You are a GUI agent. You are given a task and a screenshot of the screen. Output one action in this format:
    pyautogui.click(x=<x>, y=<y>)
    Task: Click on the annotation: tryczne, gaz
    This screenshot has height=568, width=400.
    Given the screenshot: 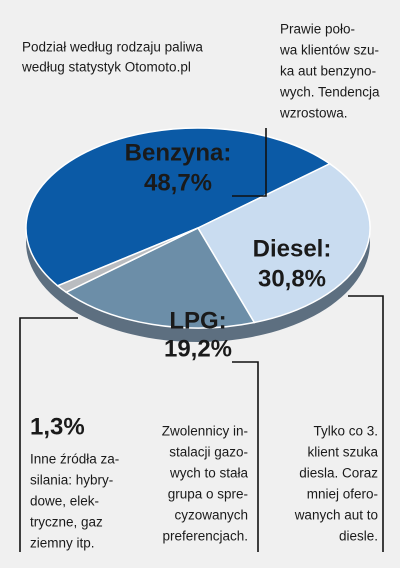 What is the action you would take?
    pyautogui.click(x=66, y=522)
    